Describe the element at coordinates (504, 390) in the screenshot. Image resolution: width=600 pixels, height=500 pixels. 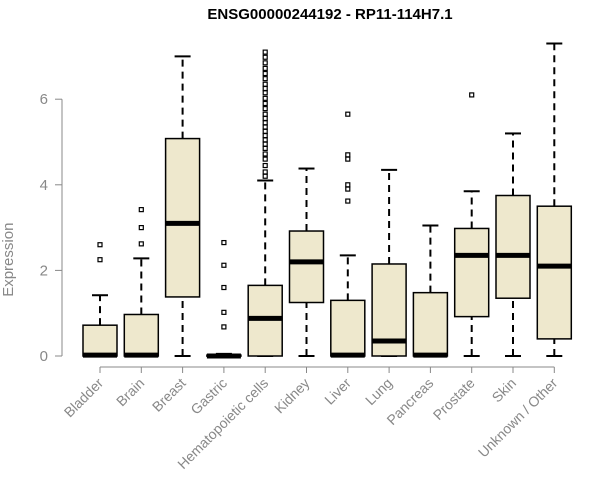
I see `x-tick-label: Skin` at that location.